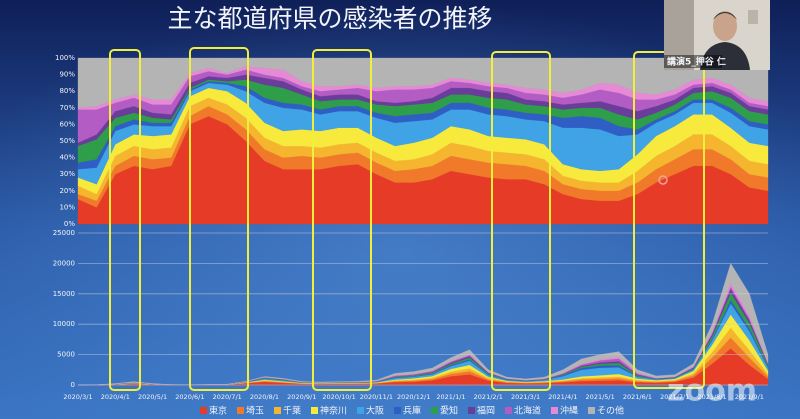  Describe the element at coordinates (679, 35) in the screenshot. I see `webcam-wall` at that location.